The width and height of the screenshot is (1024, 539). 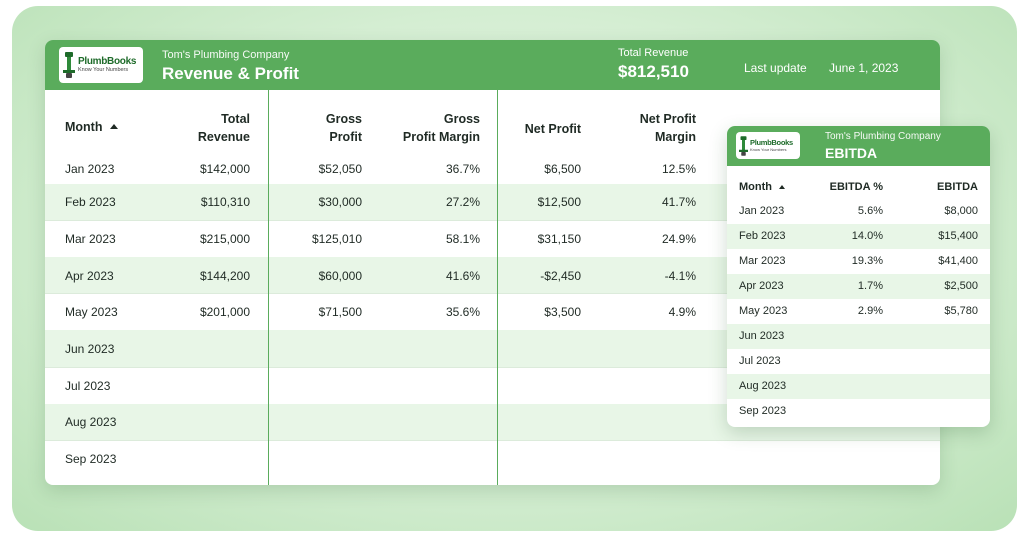 What do you see at coordinates (961, 211) in the screenshot?
I see `cell-ebitda: $8,000` at bounding box center [961, 211].